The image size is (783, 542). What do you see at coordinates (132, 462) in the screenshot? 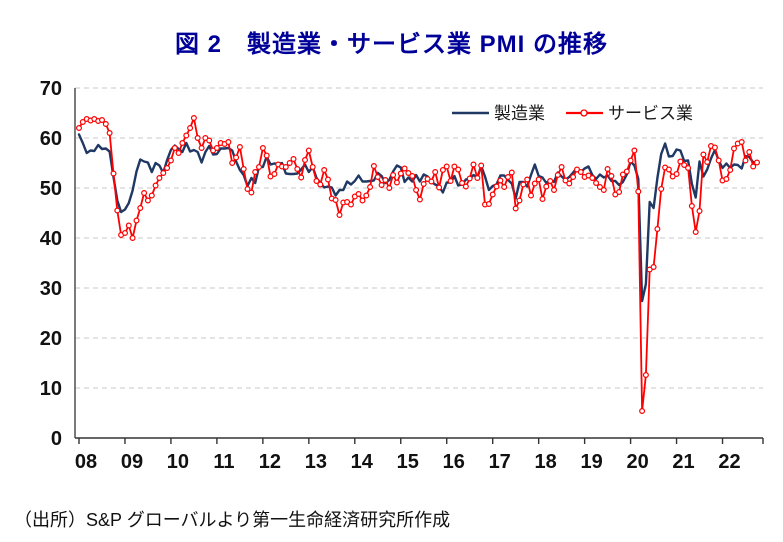
I see `x-axis-tick-label: 09` at bounding box center [132, 462].